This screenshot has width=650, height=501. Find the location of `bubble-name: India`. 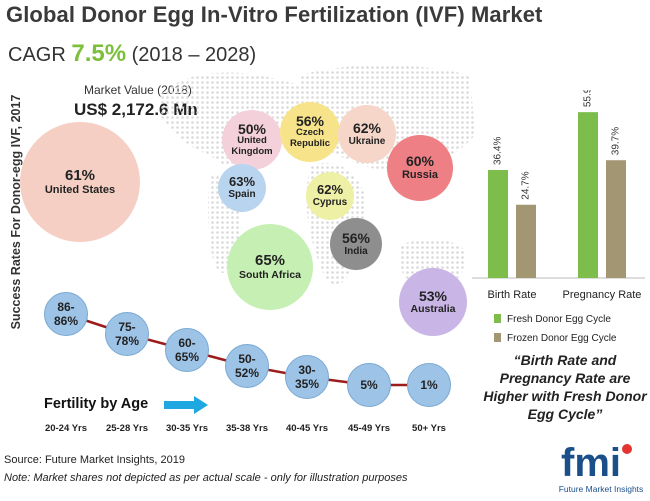

bubble-name: India is located at coordinates (356, 251).